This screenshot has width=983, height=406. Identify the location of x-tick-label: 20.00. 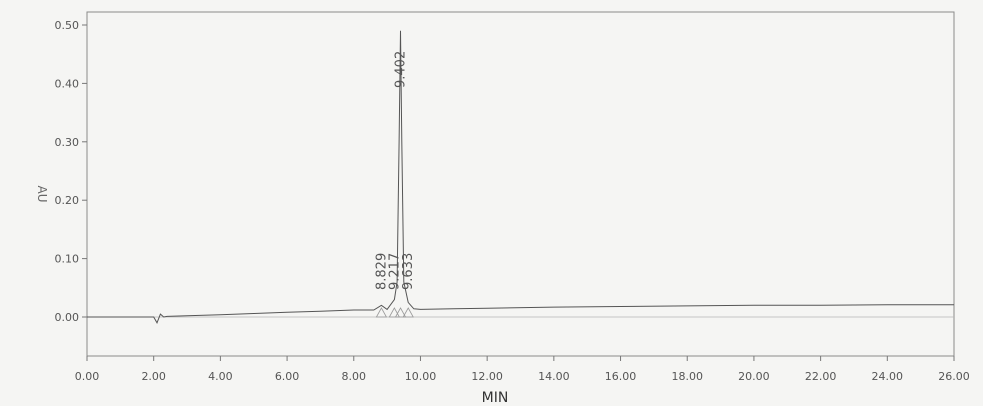
(754, 376).